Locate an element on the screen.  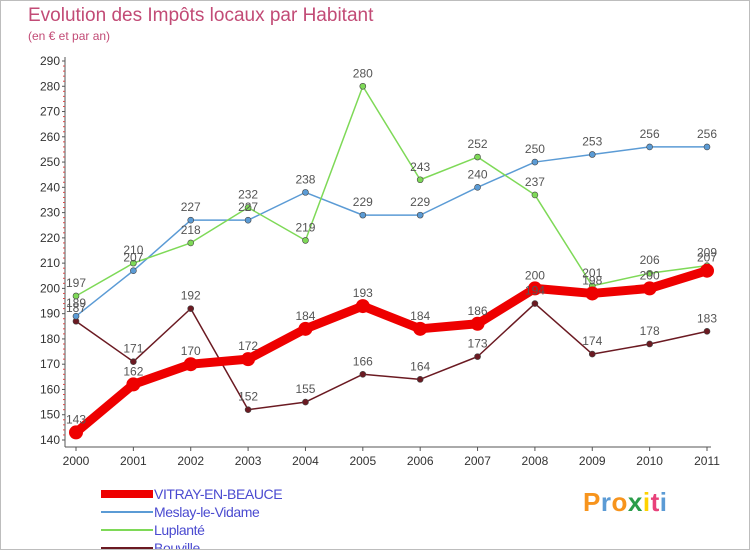
data-label: 178 is located at coordinates (650, 331).